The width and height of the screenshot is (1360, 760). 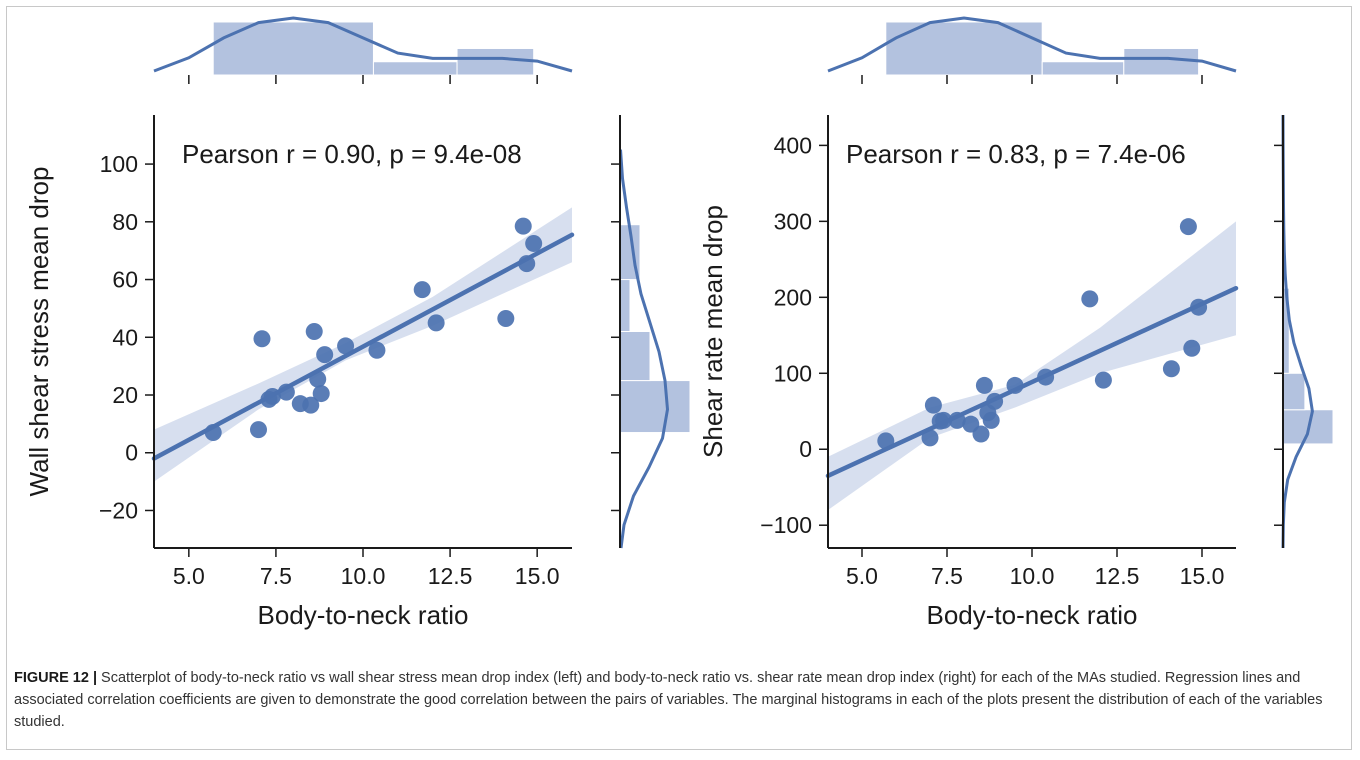 I want to click on caption-label: FIGURE 12 |, so click(x=56, y=678).